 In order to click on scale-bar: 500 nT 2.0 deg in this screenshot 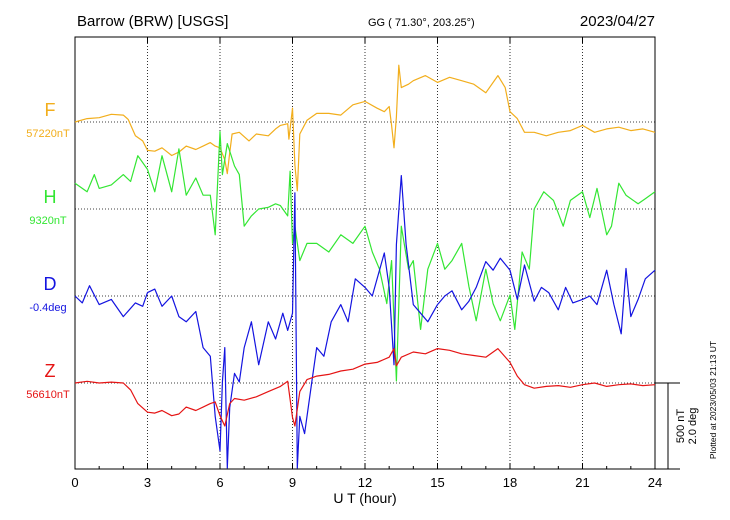, I will do `click(677, 426)`.